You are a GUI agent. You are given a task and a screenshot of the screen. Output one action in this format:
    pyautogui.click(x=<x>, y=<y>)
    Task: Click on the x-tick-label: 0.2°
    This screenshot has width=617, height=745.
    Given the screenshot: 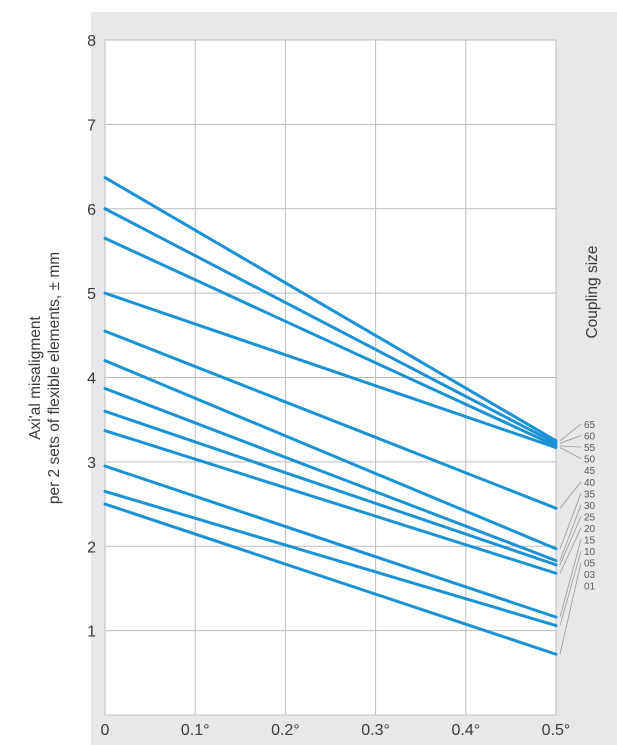 What is the action you would take?
    pyautogui.click(x=285, y=730)
    